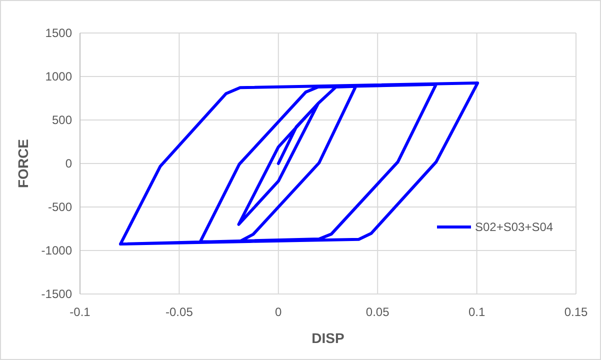  Describe the element at coordinates (23, 163) in the screenshot. I see `y-axis-title: FORCE` at that location.